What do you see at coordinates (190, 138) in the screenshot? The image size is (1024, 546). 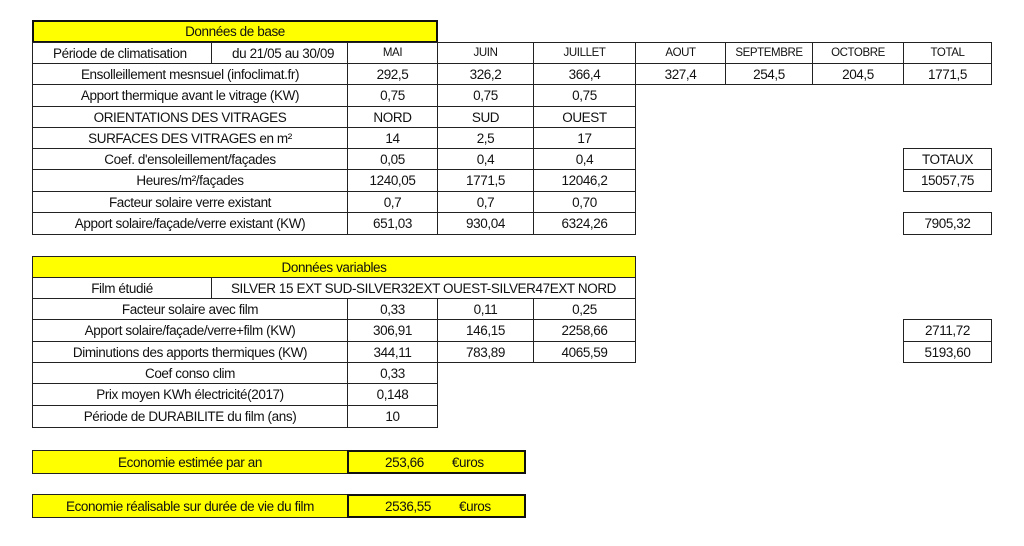 I see `surfaces-label: SURFACES DES VITRAGES en m²` at bounding box center [190, 138].